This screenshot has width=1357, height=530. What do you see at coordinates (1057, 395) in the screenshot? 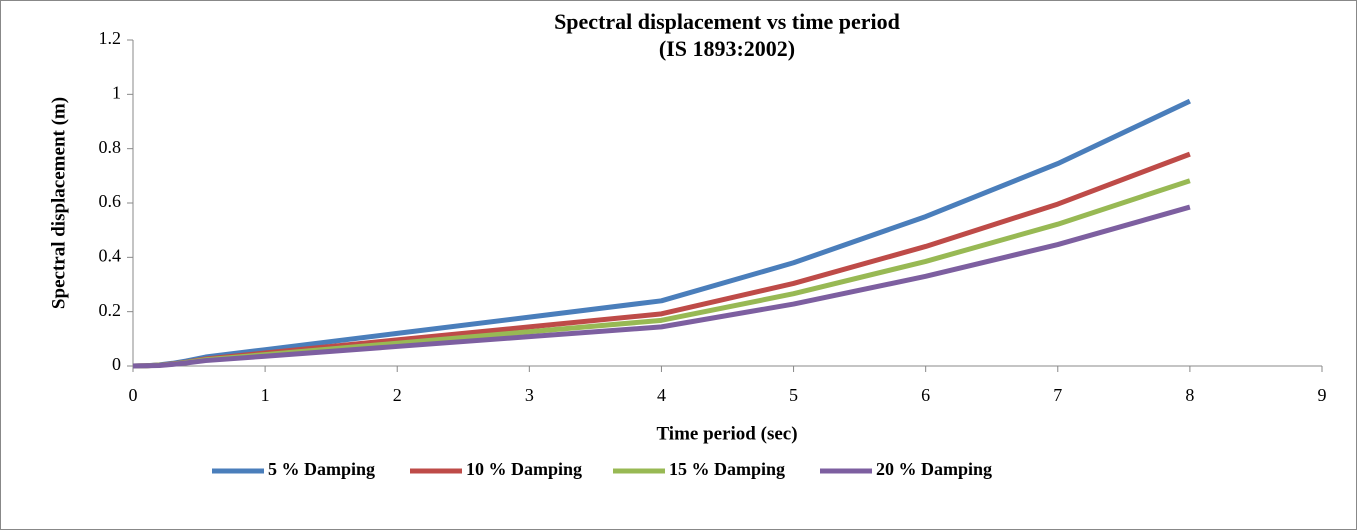
I see `x-tick-label: 7` at bounding box center [1057, 395].